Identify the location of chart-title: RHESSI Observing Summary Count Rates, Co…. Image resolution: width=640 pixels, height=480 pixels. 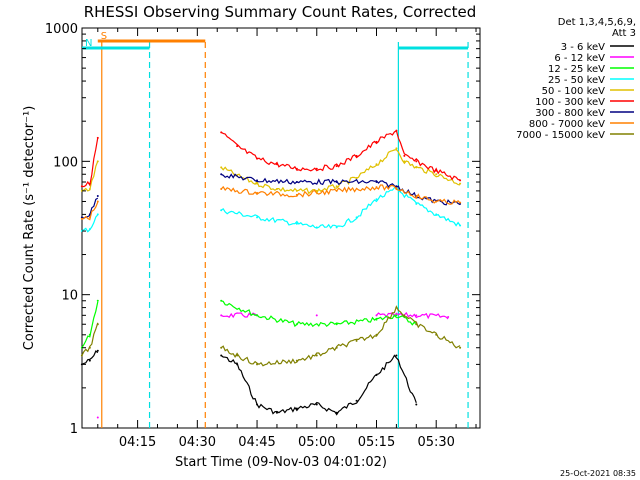
(280, 12).